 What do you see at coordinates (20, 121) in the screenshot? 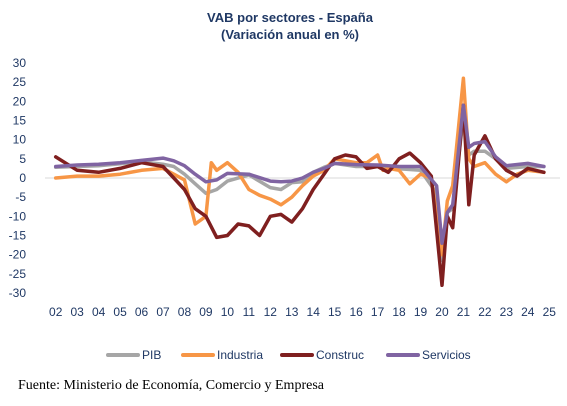
I see `y-tick-label: 15` at bounding box center [20, 121].